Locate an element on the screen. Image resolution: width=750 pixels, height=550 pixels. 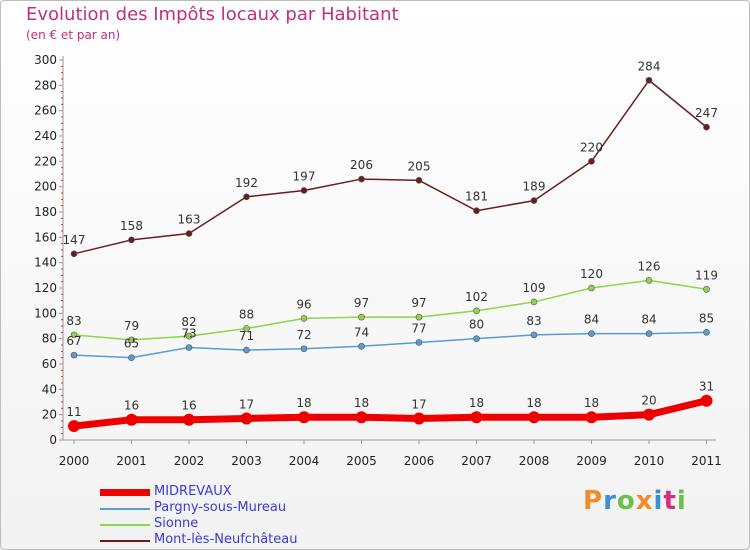
data-label: 220 is located at coordinates (591, 147).